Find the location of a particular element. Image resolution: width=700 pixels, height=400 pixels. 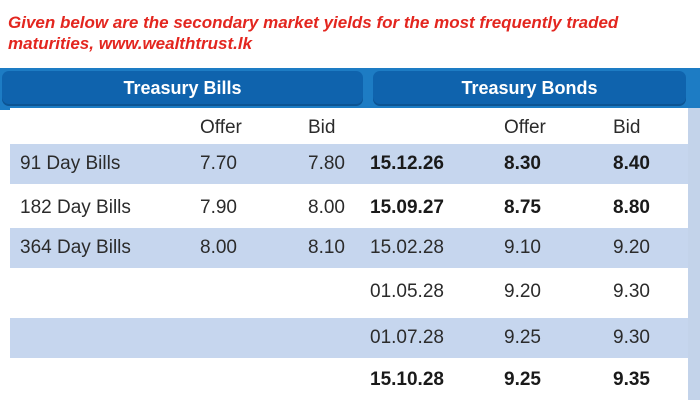

bill-bid: 8.00 is located at coordinates (326, 207).